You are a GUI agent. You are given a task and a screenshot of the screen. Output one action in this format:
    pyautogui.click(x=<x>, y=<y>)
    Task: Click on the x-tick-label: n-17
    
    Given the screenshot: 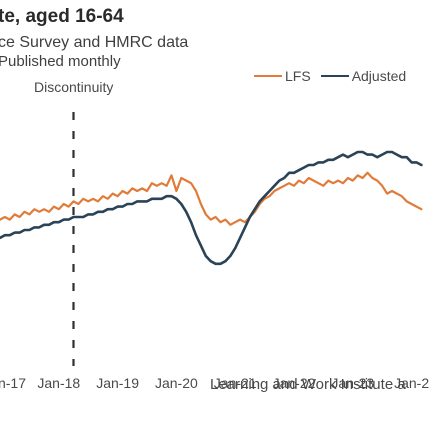 What is the action you would take?
    pyautogui.click(x=13, y=383)
    